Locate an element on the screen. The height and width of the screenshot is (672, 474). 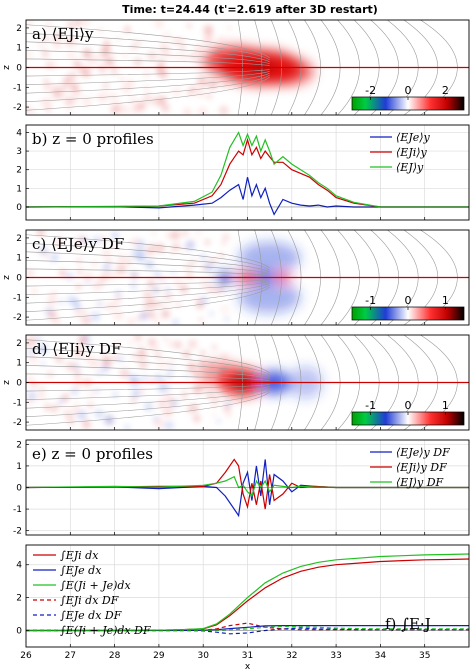
colorbar-tick-label: 0 is located at coordinates (408, 90).